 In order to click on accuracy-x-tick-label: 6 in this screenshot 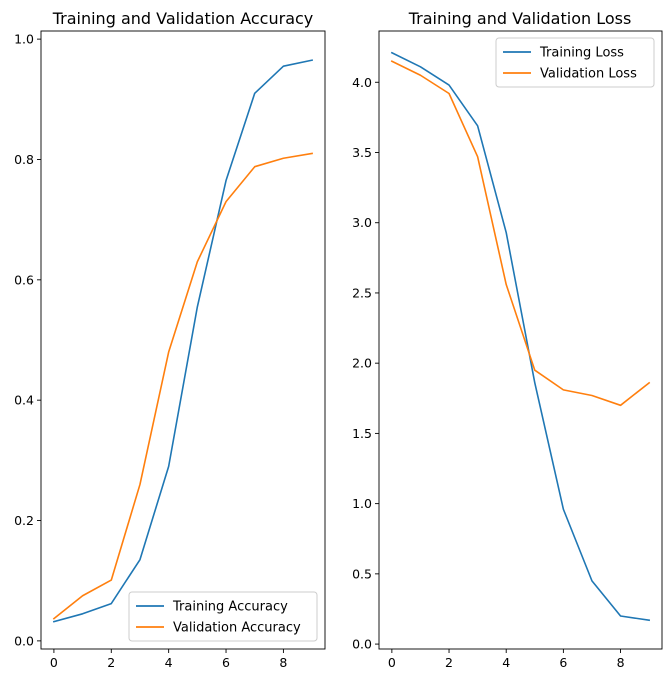, I will do `click(226, 662)`.